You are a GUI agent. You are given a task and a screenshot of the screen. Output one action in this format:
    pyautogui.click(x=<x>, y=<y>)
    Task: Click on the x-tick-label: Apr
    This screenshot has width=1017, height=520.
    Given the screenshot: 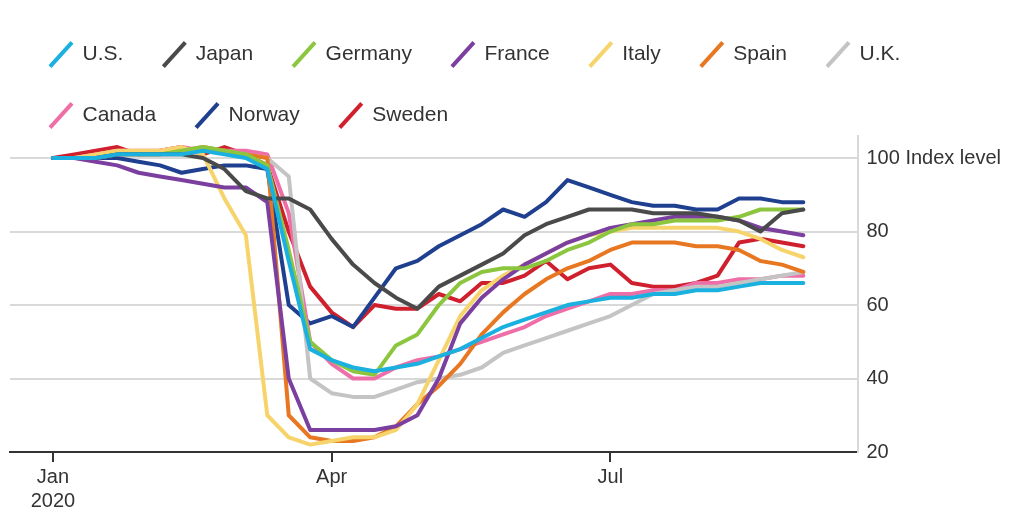 What is the action you would take?
    pyautogui.click(x=332, y=475)
    